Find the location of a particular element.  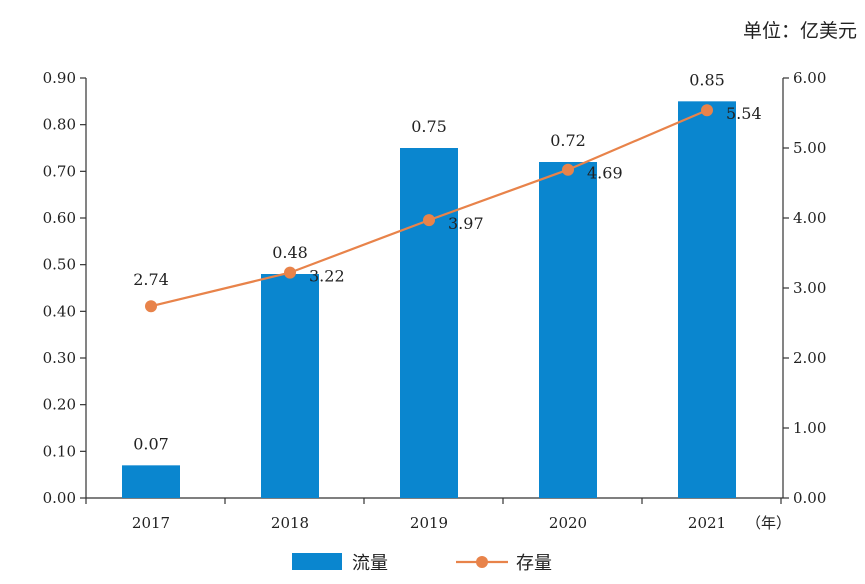

left-tick-label: 0.00 is located at coordinates (59, 498).